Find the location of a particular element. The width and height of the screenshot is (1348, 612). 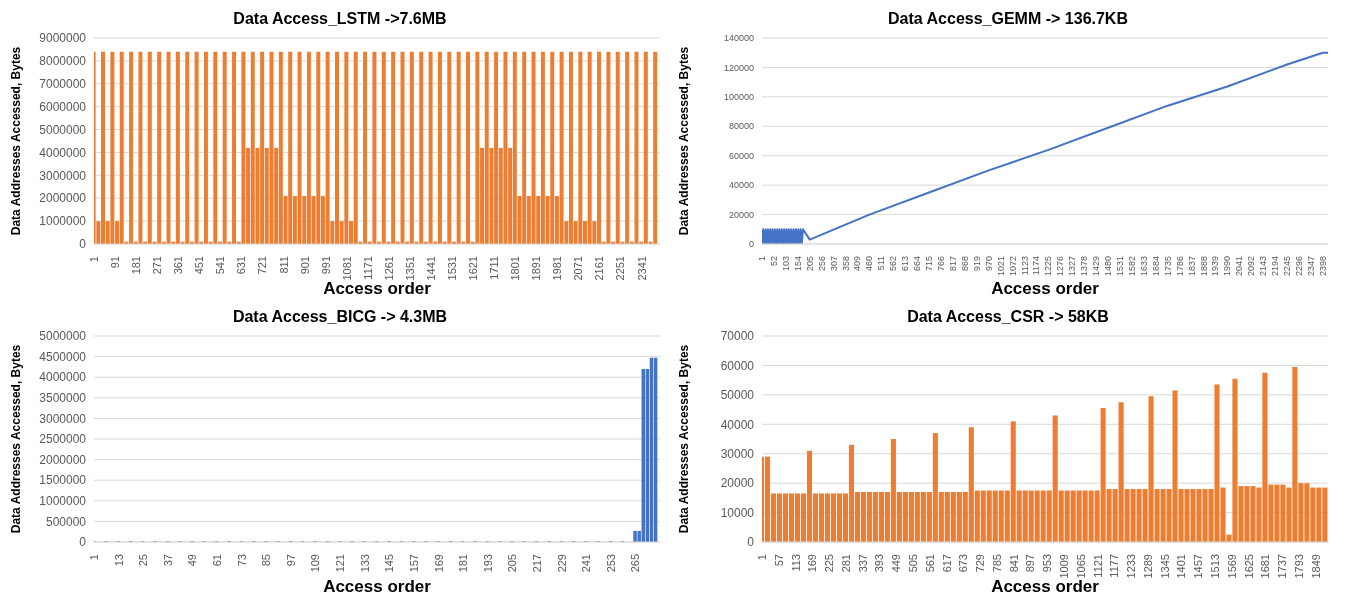

x-tick-label: 169 is located at coordinates (438, 563).